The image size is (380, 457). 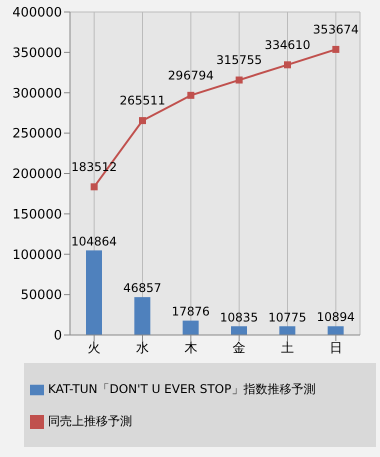 I want to click on data-label: 10894, so click(x=335, y=317).